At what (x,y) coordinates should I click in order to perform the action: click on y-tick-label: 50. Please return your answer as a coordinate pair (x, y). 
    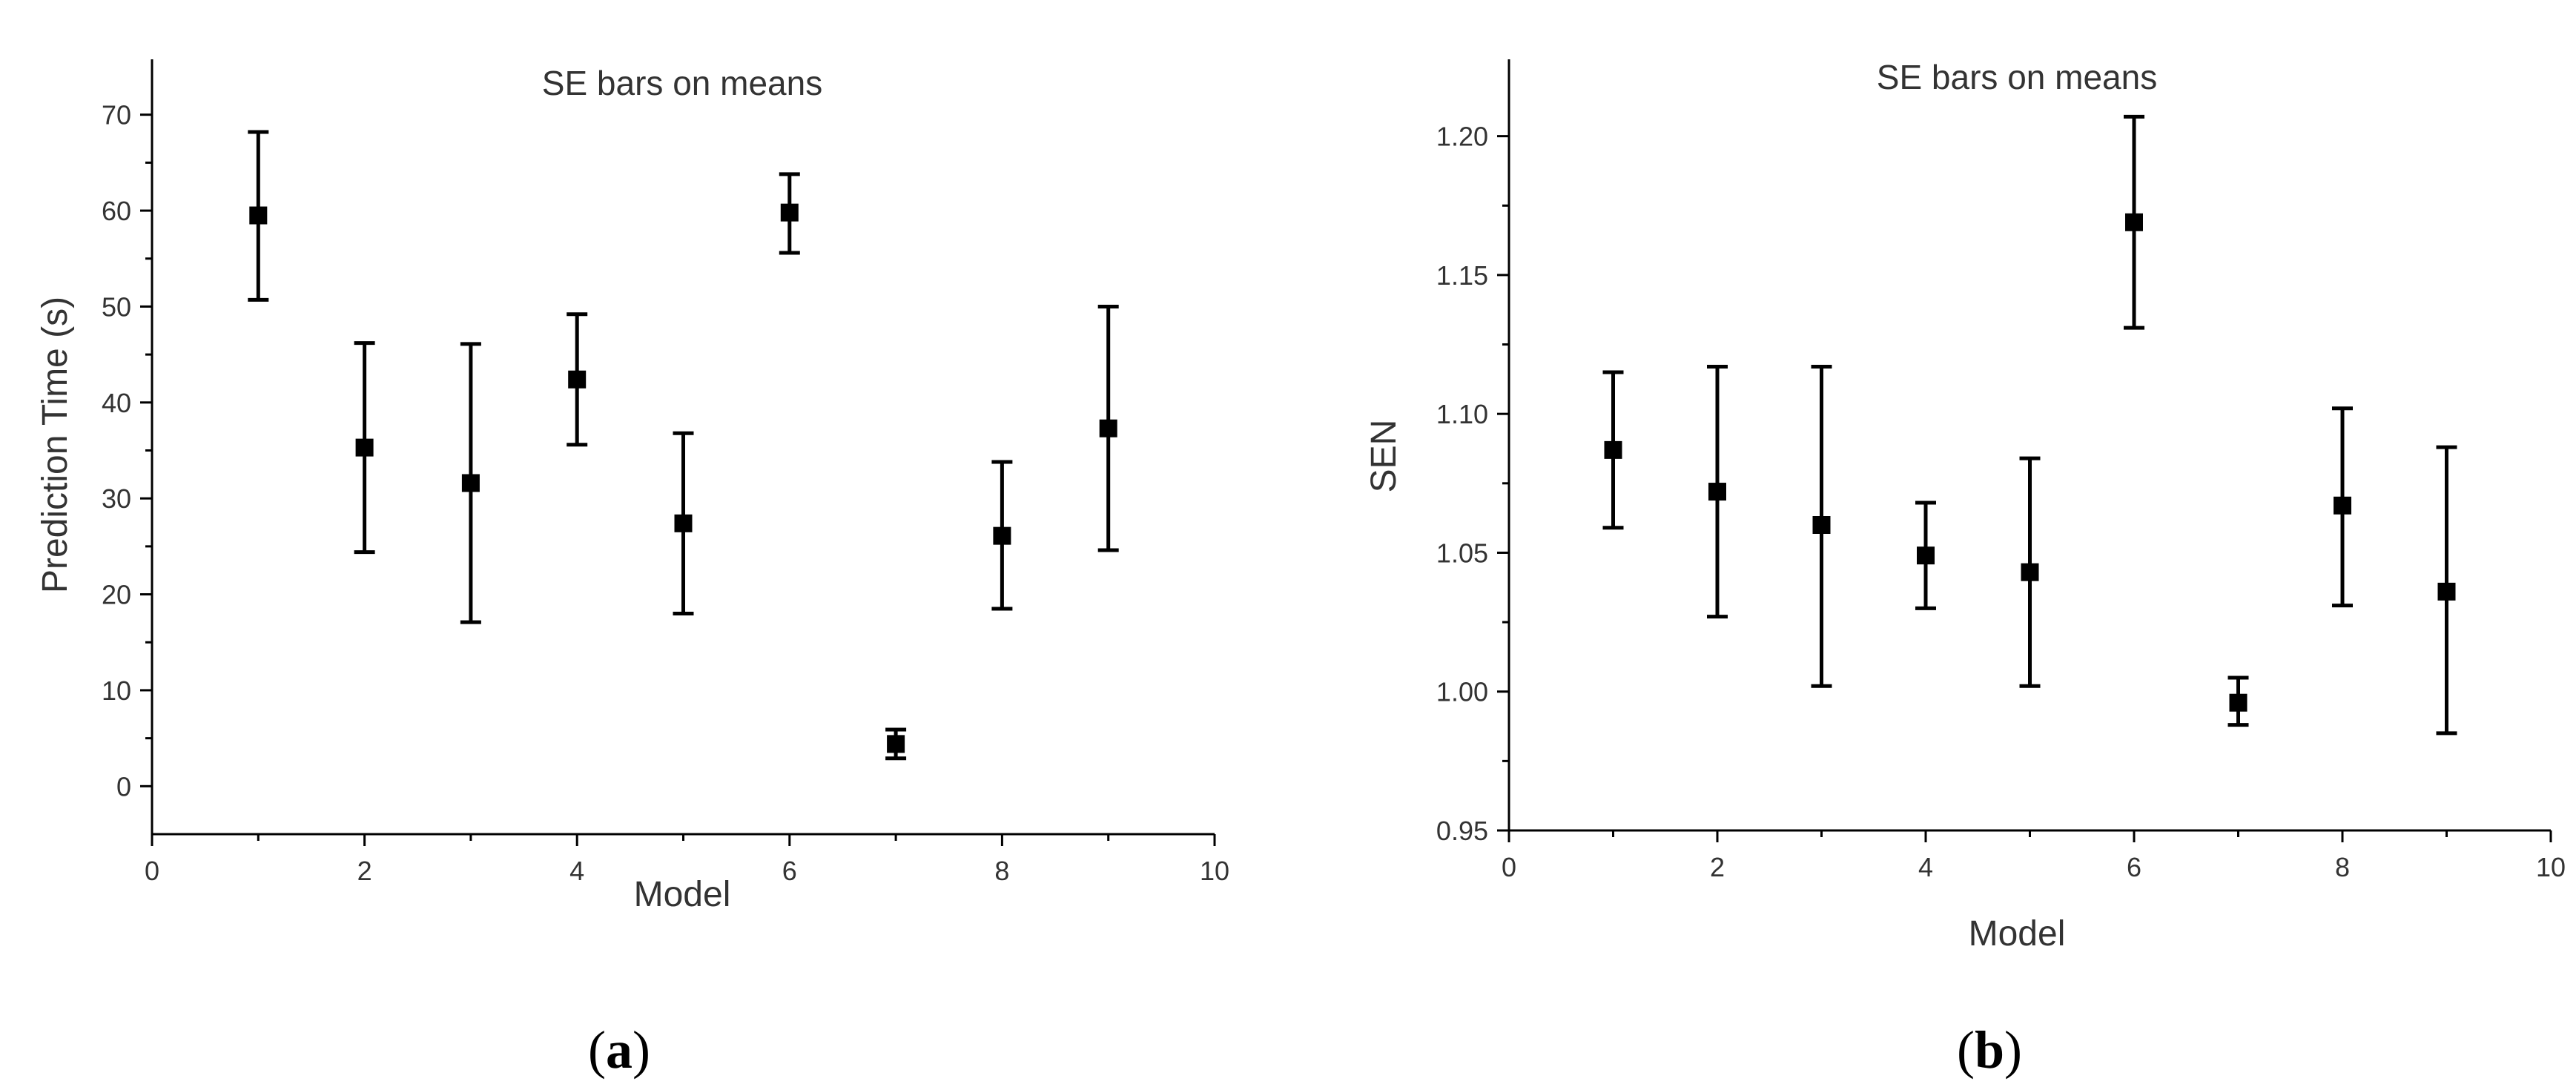
    Looking at the image, I should click on (116, 306).